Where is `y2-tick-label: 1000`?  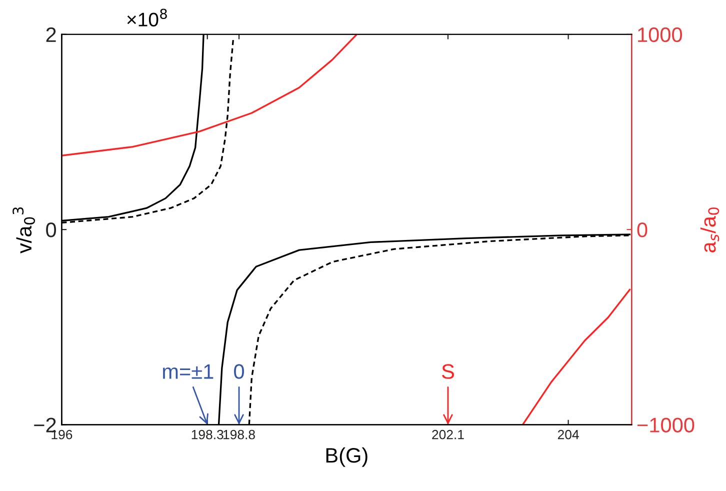 y2-tick-label: 1000 is located at coordinates (660, 34).